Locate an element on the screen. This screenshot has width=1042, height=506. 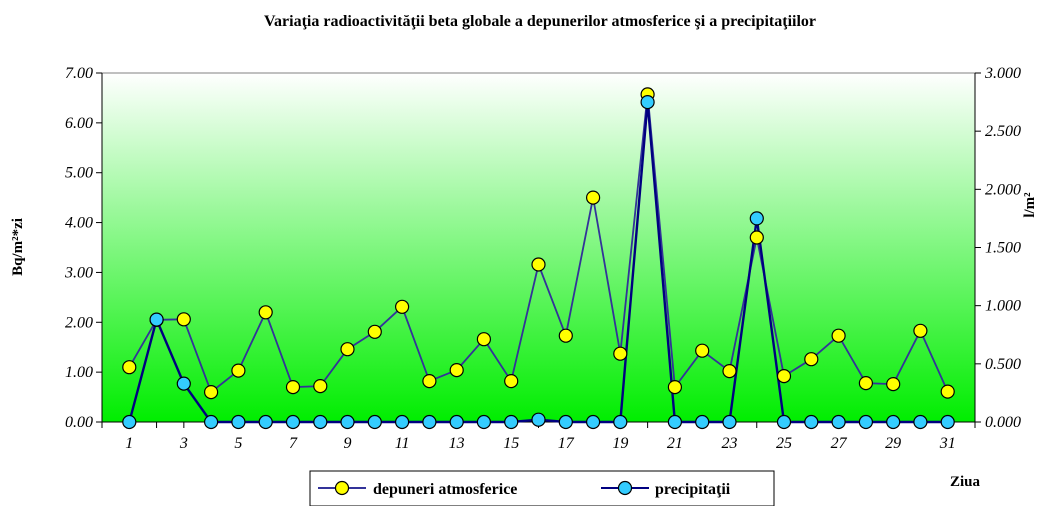
x-tick-label: 9 is located at coordinates (348, 443).